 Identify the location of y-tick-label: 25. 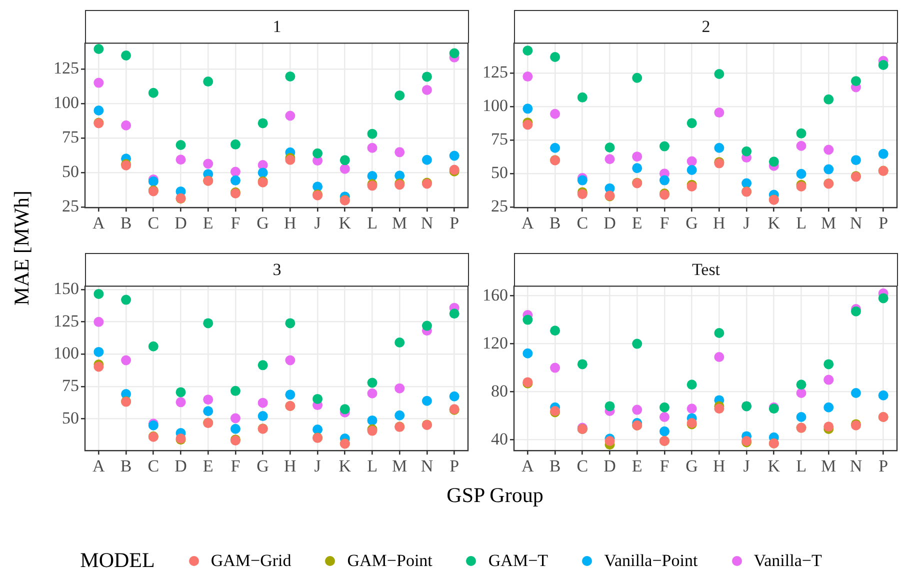
(70, 206).